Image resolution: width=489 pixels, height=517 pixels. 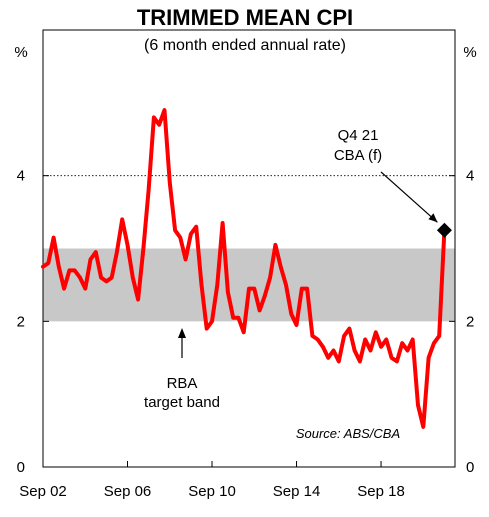 I want to click on forecast-label-line-0: Q4 21, so click(x=358, y=135).